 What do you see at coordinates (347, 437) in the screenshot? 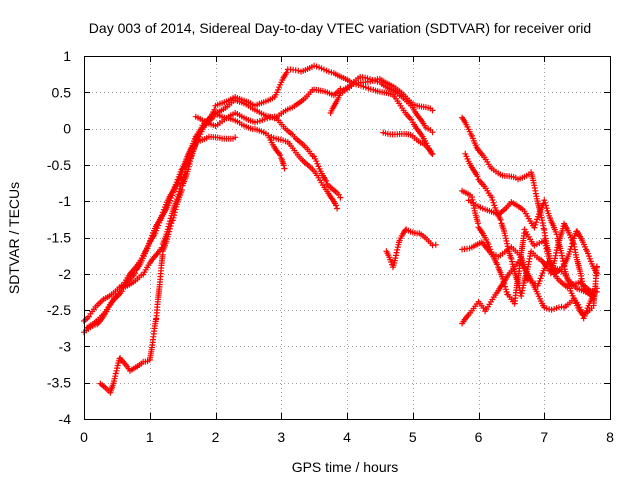
I see `x-tick-label: 4` at bounding box center [347, 437].